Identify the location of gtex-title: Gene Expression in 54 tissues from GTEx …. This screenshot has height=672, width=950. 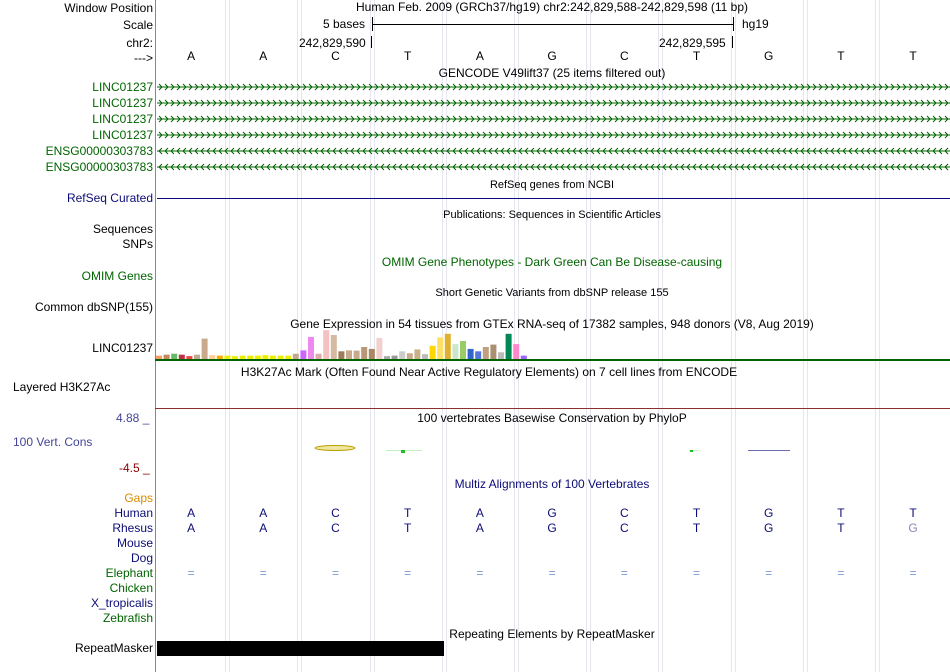
(552, 324).